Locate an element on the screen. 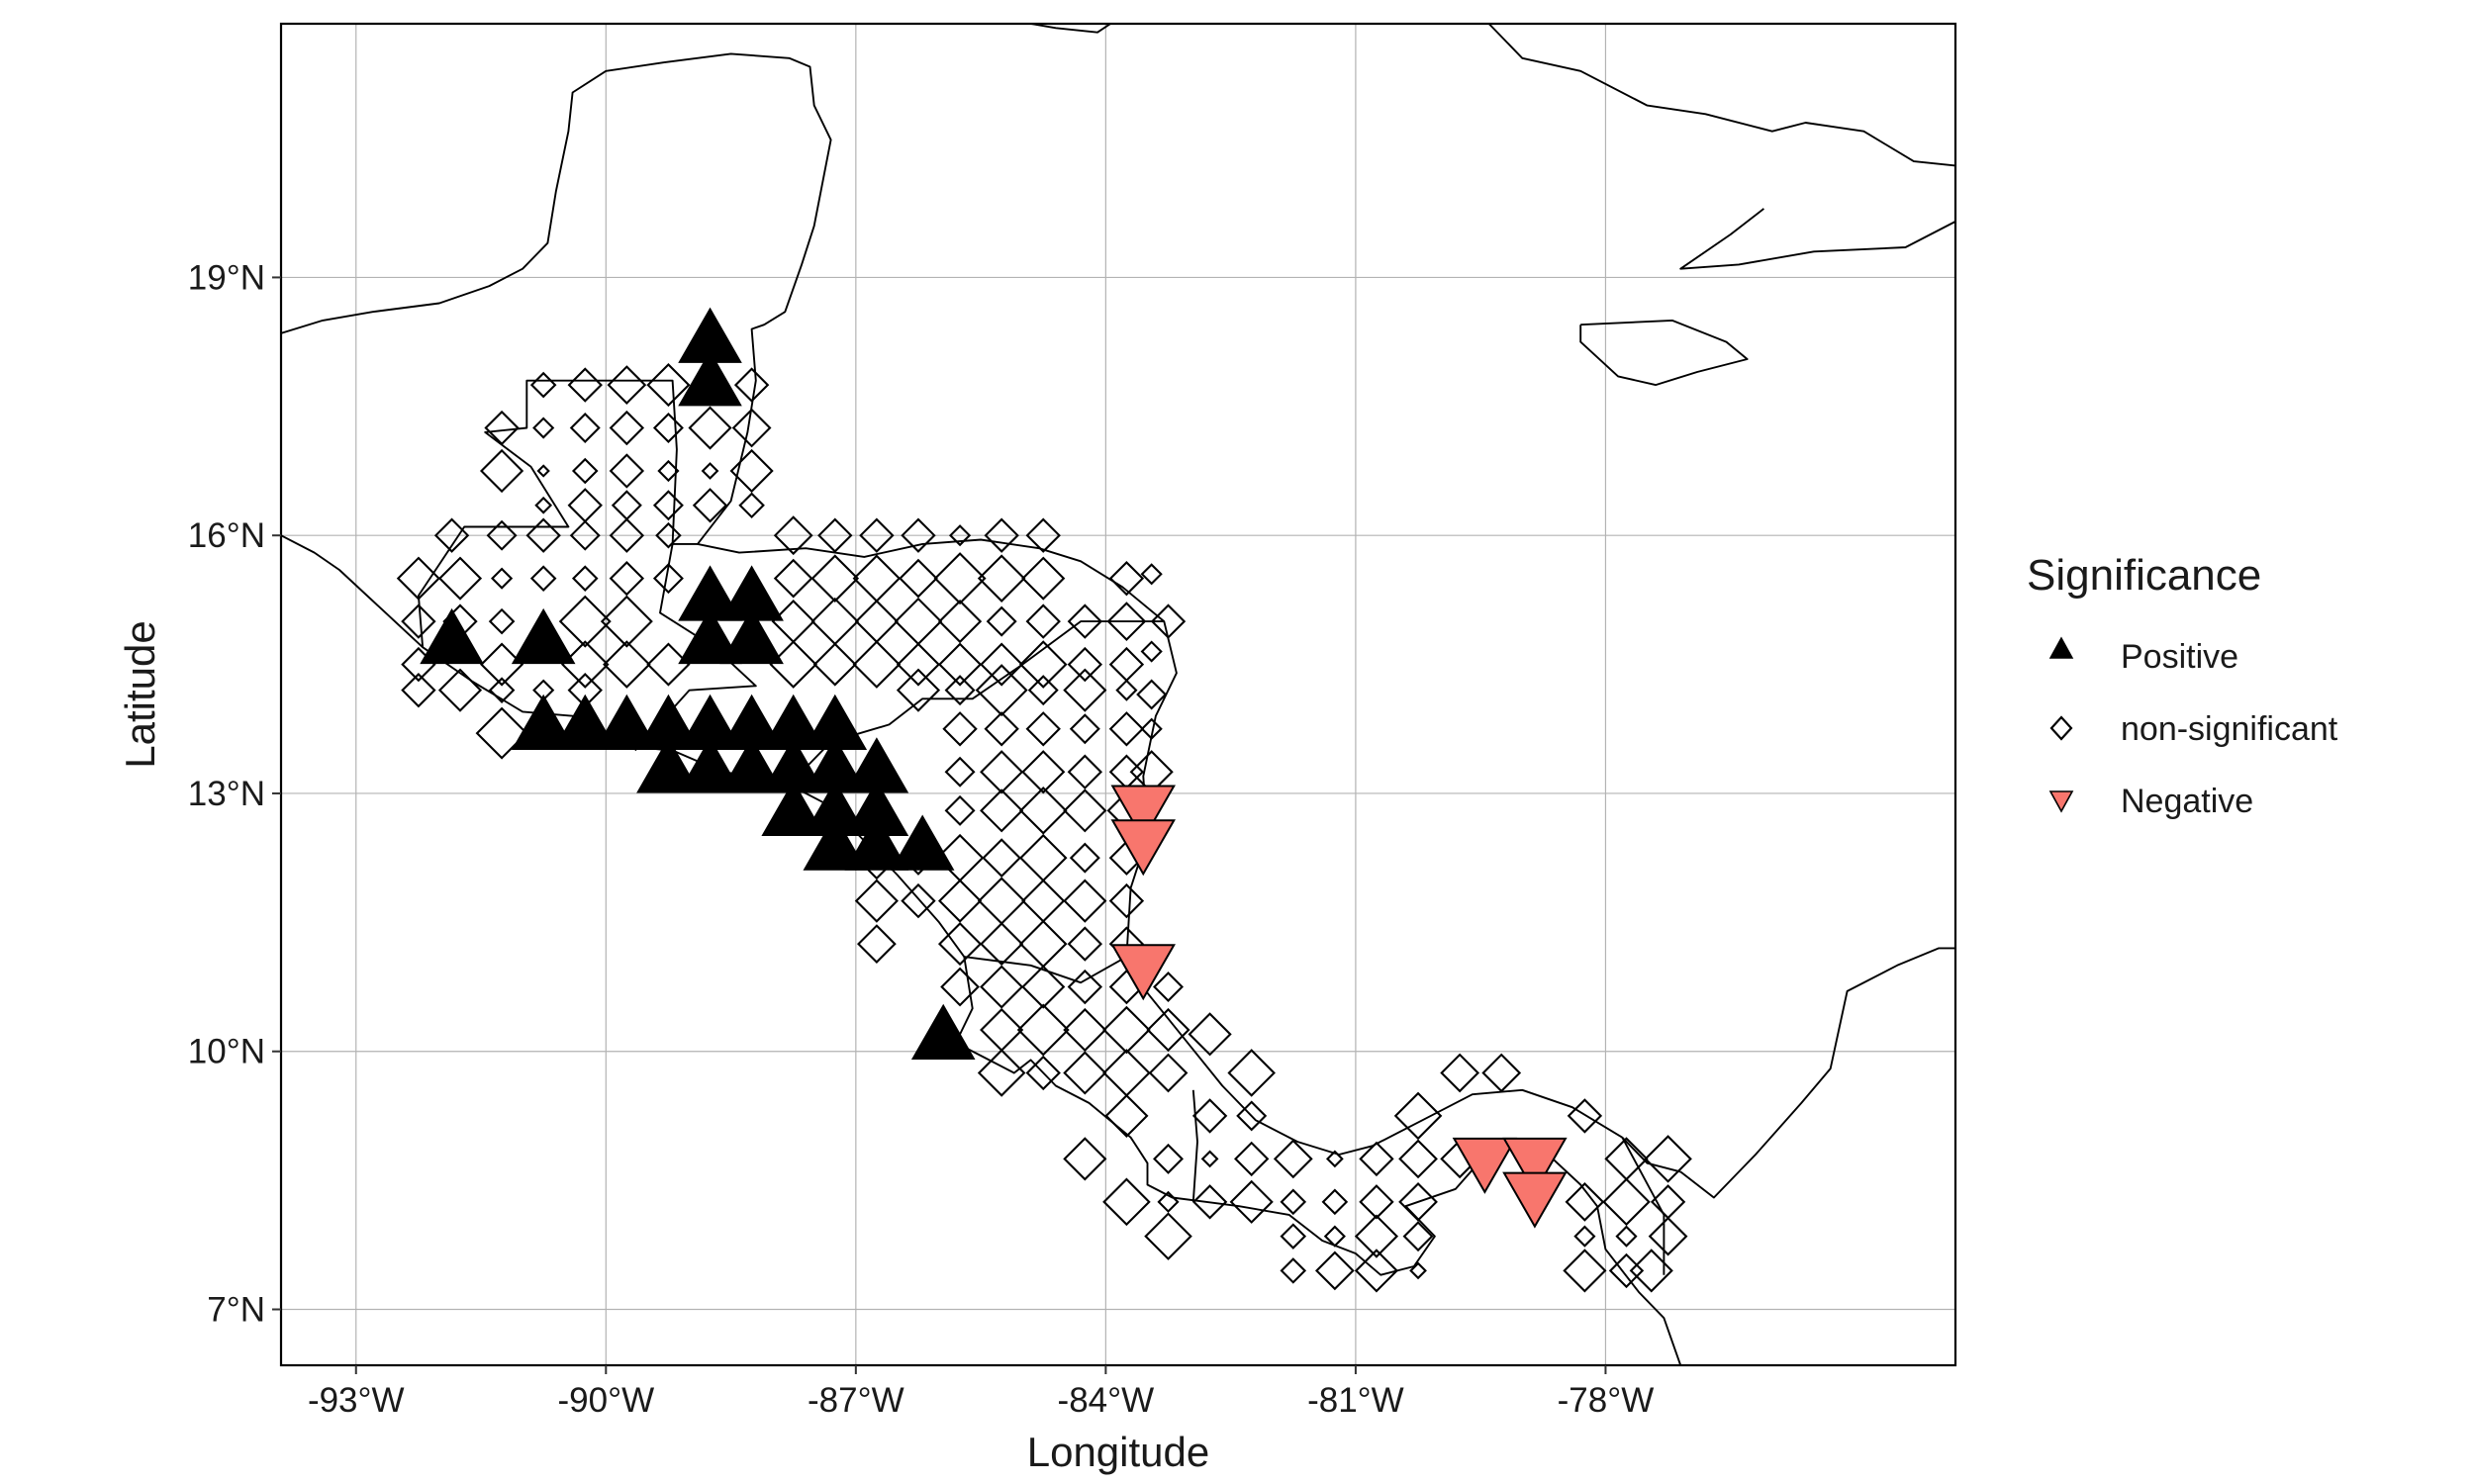 This screenshot has height=1484, width=2474. x-tick-label: -90°W is located at coordinates (606, 1400).